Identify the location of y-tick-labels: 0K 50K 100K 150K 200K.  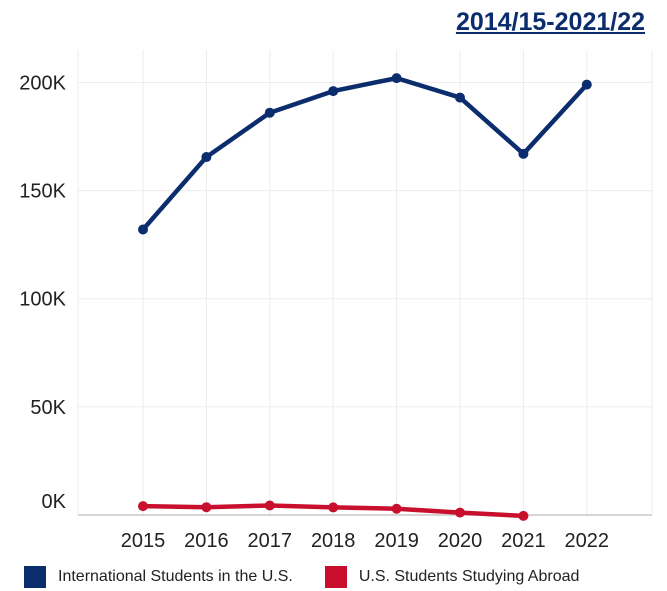
(42, 292).